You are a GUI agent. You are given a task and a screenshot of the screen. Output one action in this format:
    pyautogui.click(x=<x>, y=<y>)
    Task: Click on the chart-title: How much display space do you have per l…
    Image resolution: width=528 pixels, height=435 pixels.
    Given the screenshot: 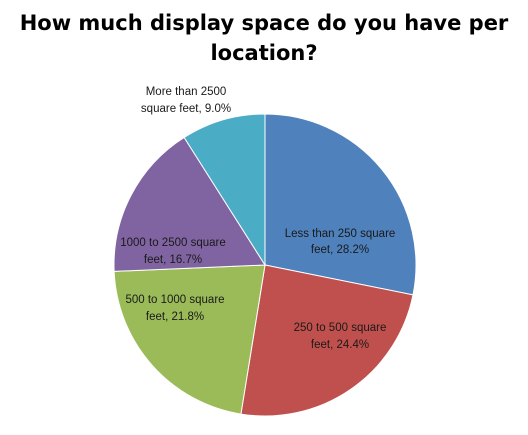 What is the action you would take?
    pyautogui.click(x=264, y=38)
    